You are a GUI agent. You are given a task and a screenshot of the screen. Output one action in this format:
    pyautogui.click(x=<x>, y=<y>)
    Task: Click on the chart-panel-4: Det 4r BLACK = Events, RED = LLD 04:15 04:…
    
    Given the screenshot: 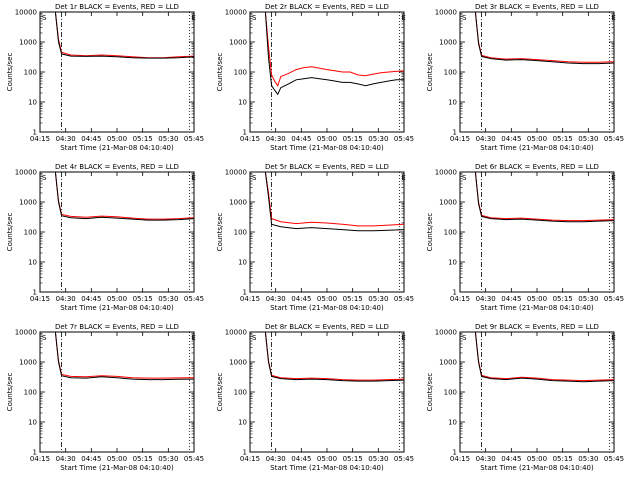 What is the action you would take?
    pyautogui.click(x=105, y=237)
    